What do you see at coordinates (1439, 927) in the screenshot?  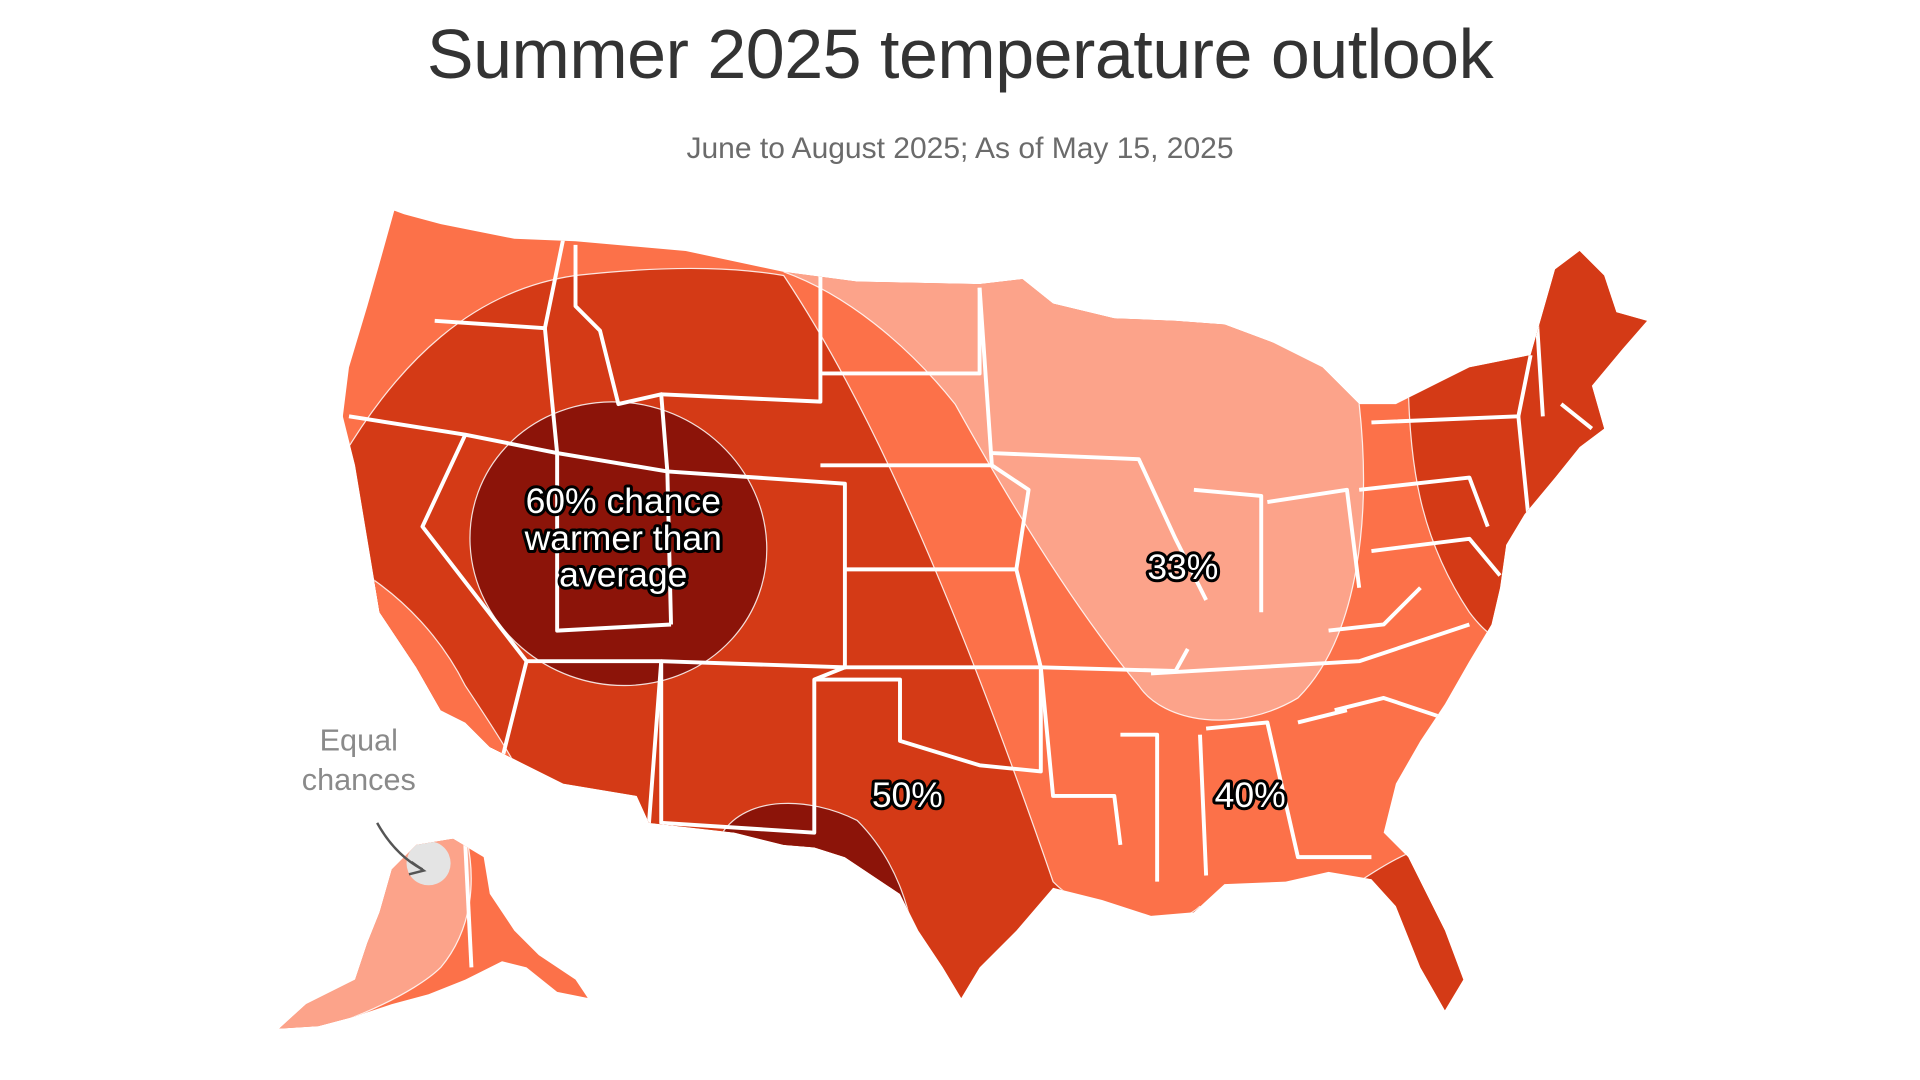 I see `zone-50-percent-florida` at bounding box center [1439, 927].